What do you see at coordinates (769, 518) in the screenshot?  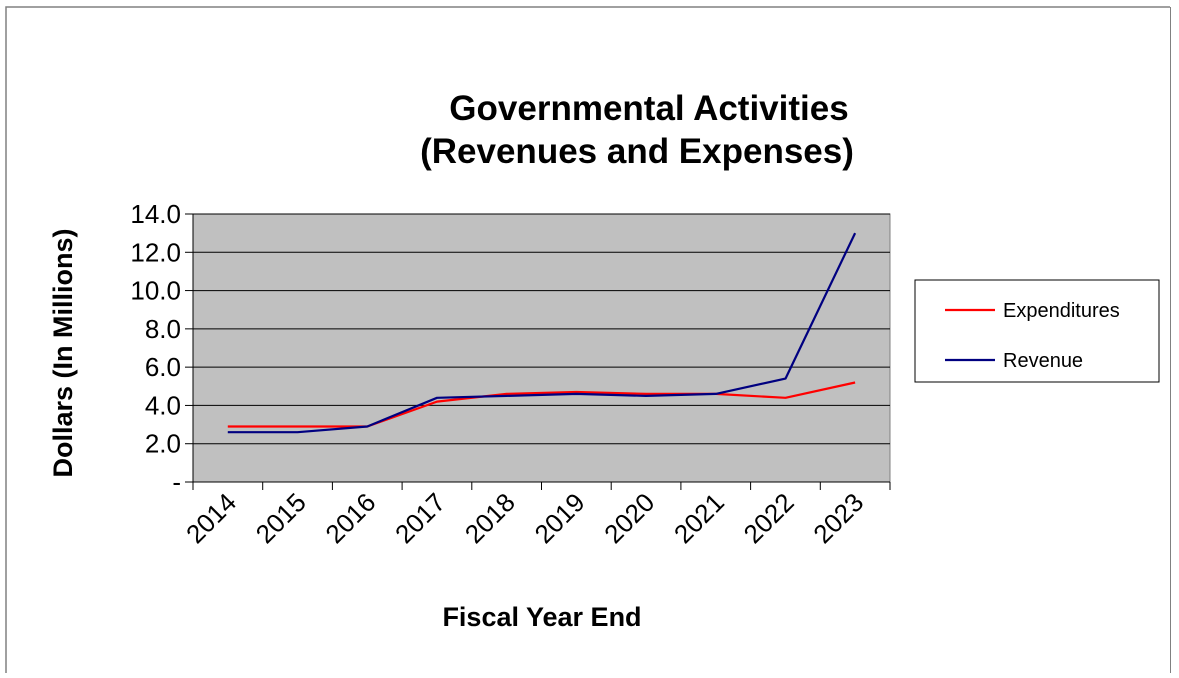 I see `x-tick-label-2022: 2022` at bounding box center [769, 518].